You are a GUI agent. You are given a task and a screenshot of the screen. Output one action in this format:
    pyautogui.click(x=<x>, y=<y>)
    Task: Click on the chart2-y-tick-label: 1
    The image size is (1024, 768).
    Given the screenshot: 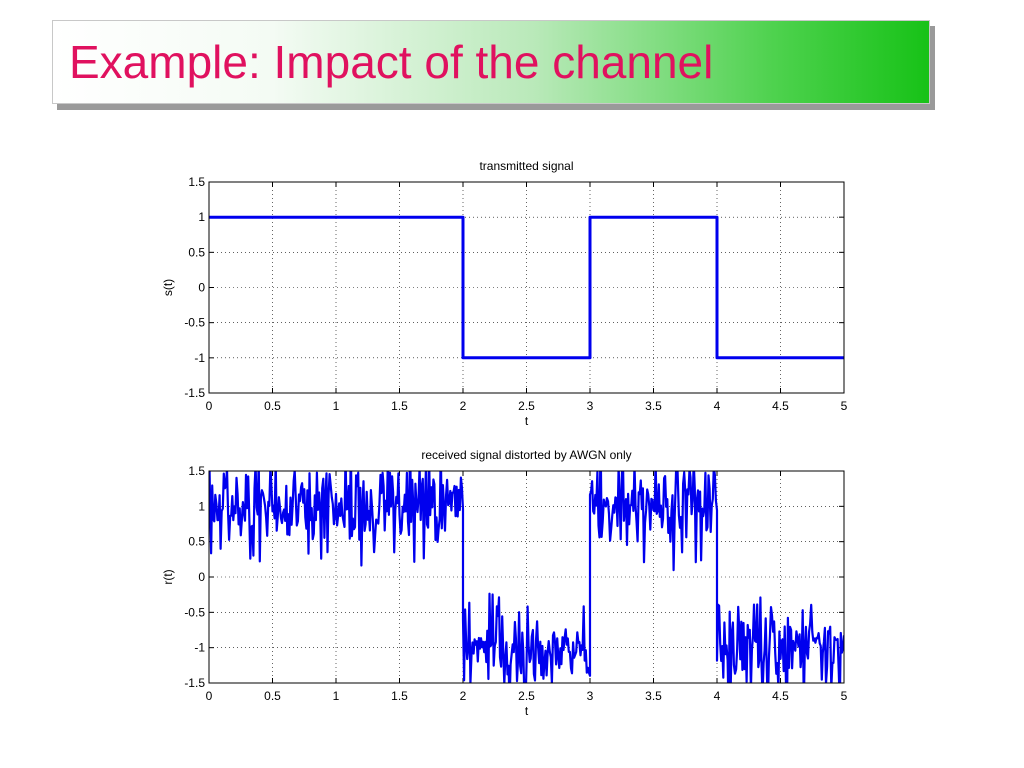 What is the action you would take?
    pyautogui.click(x=201, y=506)
    